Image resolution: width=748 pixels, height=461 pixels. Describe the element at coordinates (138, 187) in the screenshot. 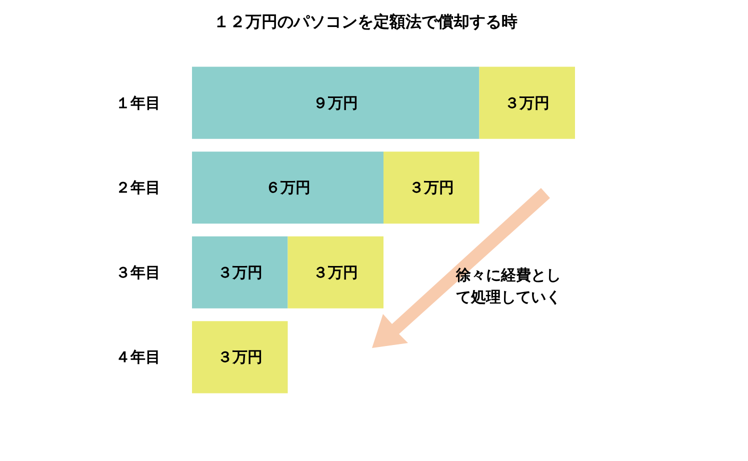

I see `y-tick-label: ２年目` at that location.